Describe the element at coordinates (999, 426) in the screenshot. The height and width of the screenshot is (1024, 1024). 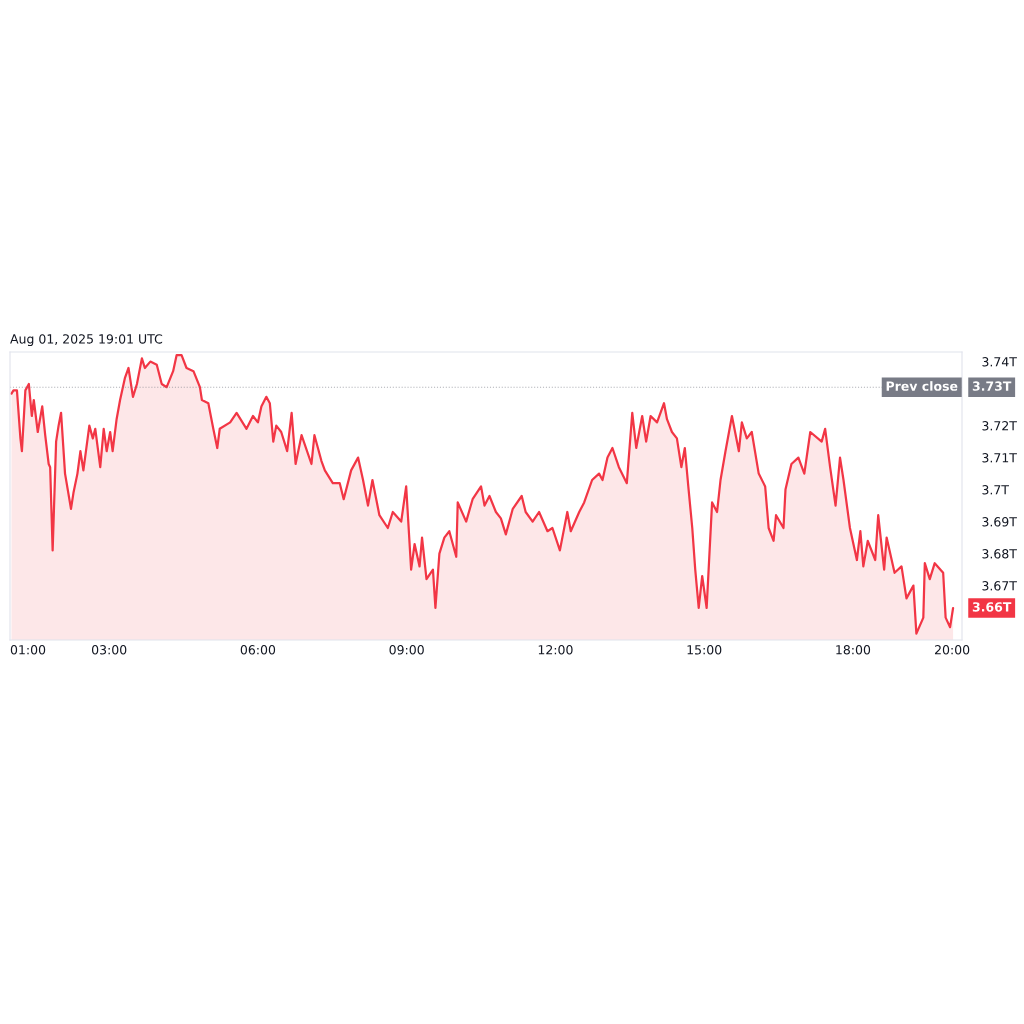
I see `y-tick-label: 3.72T` at that location.